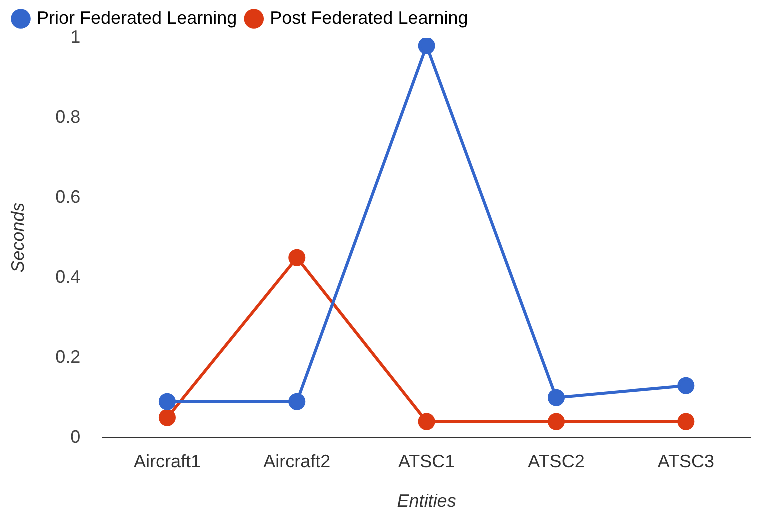  I want to click on x-tick-label: ATSC2, so click(556, 462).